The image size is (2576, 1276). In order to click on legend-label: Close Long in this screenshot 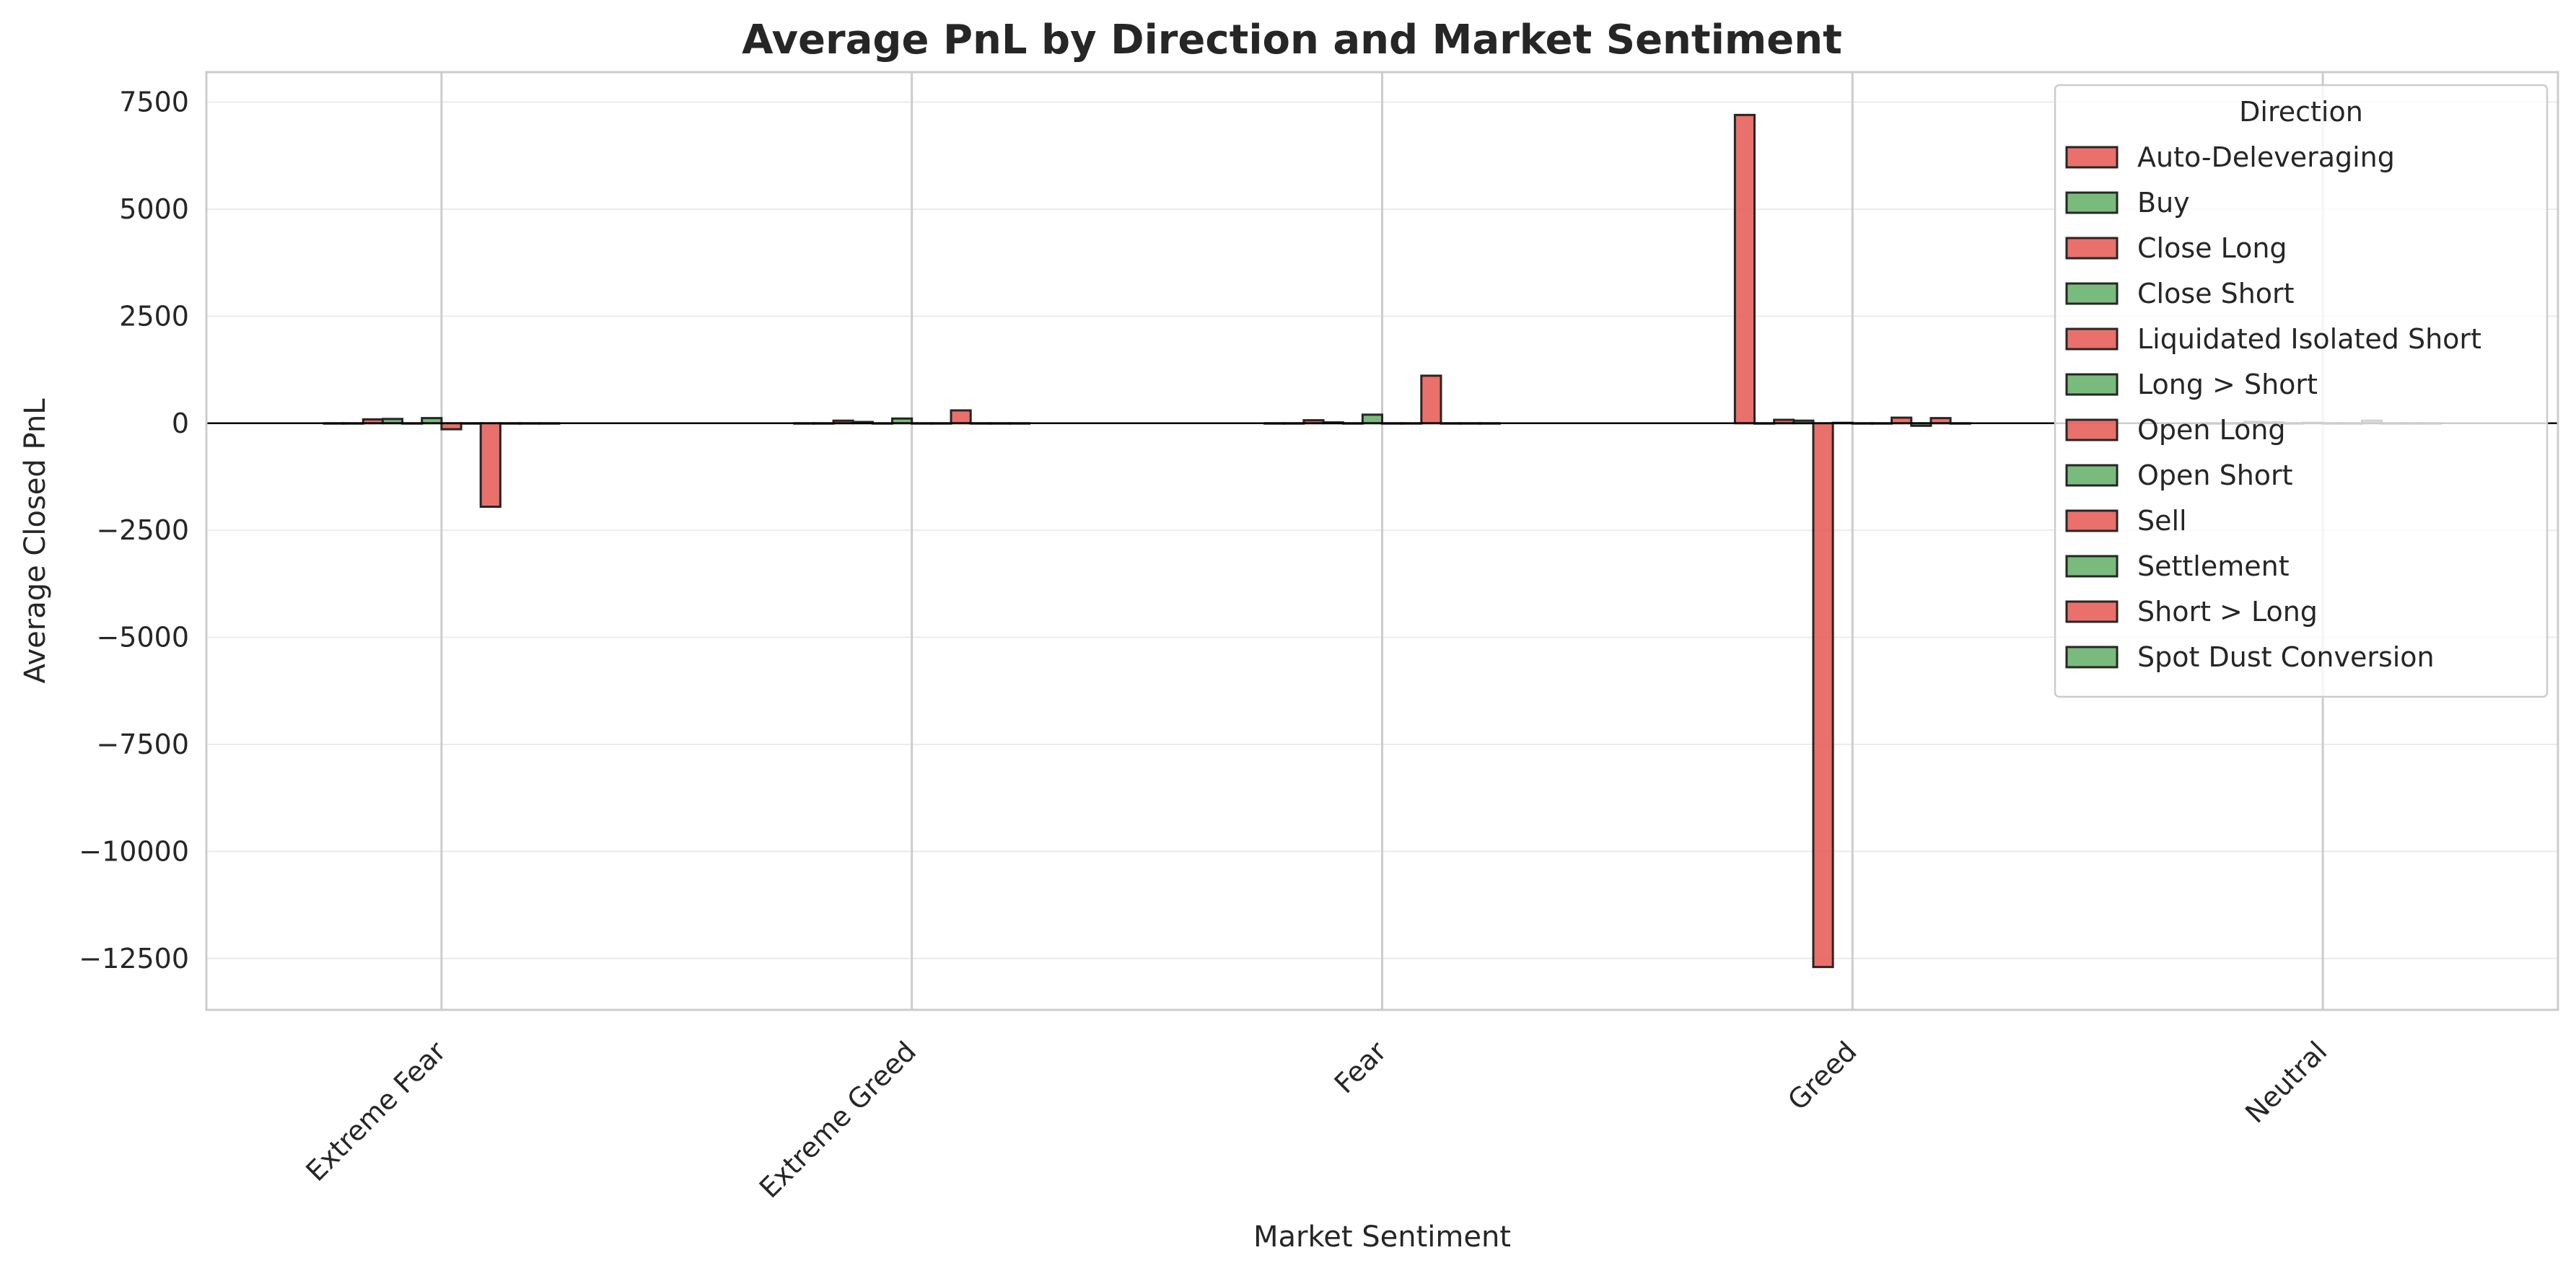, I will do `click(2212, 248)`.